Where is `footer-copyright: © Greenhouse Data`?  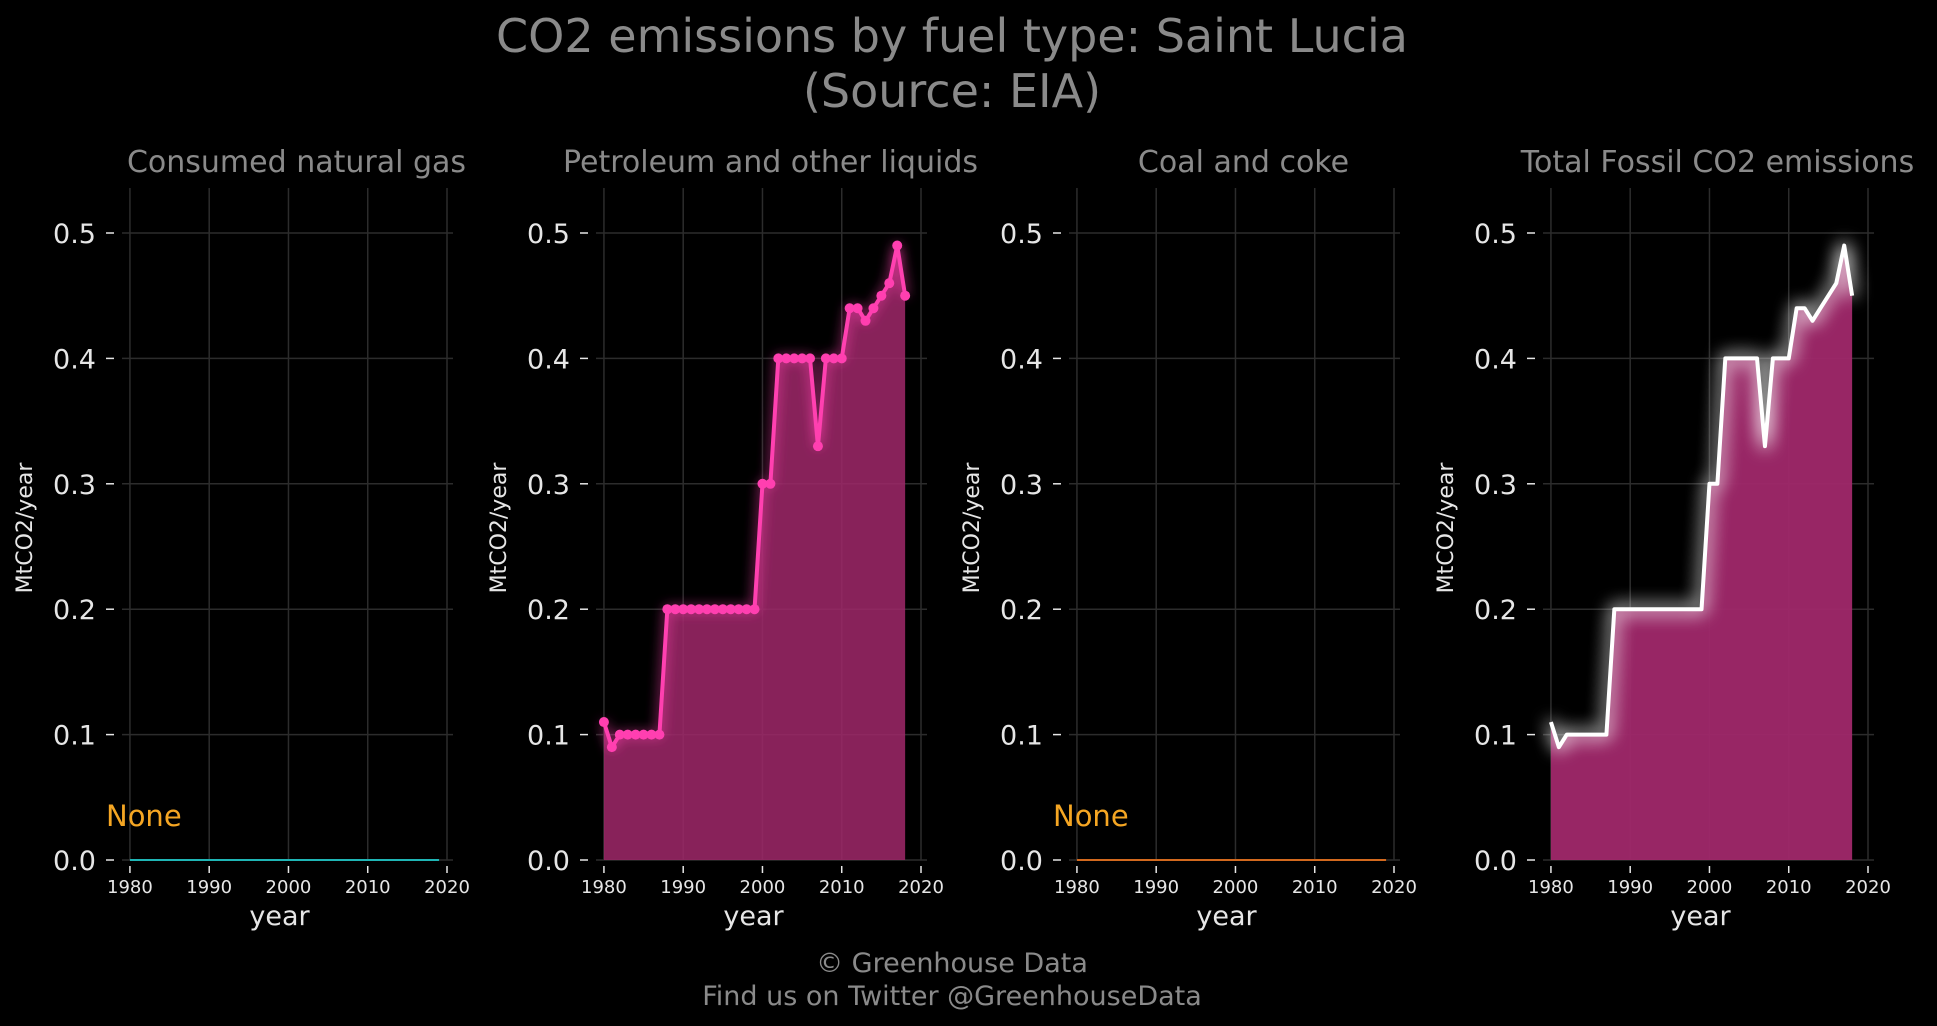
footer-copyright: © Greenhouse Data is located at coordinates (952, 963).